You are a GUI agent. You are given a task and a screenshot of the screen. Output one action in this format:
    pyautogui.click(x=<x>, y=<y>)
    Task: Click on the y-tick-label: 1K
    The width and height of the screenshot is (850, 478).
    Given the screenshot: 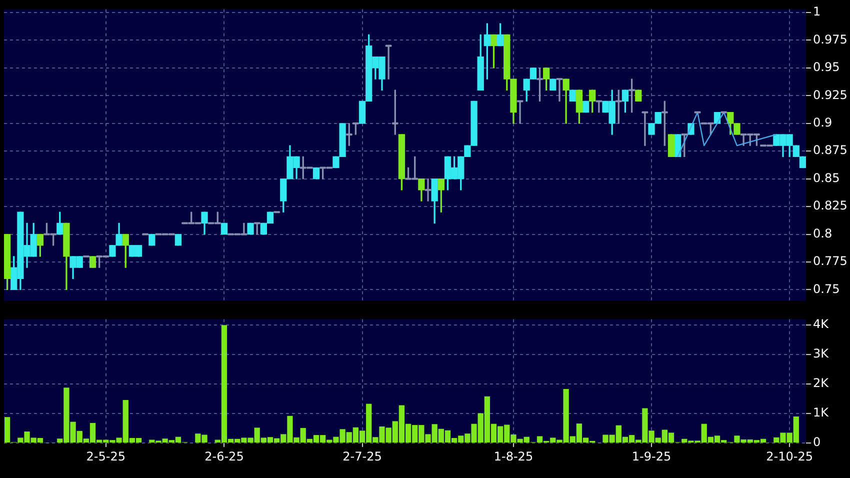 What is the action you would take?
    pyautogui.click(x=821, y=413)
    